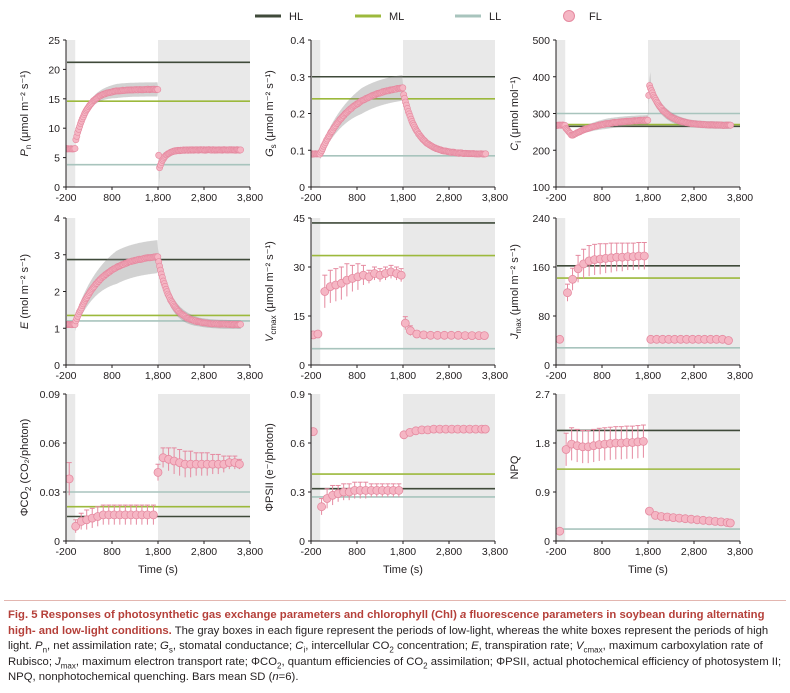 This screenshot has width=790, height=693. What do you see at coordinates (57, 256) in the screenshot?
I see `y-tick-label: 3` at bounding box center [57, 256].